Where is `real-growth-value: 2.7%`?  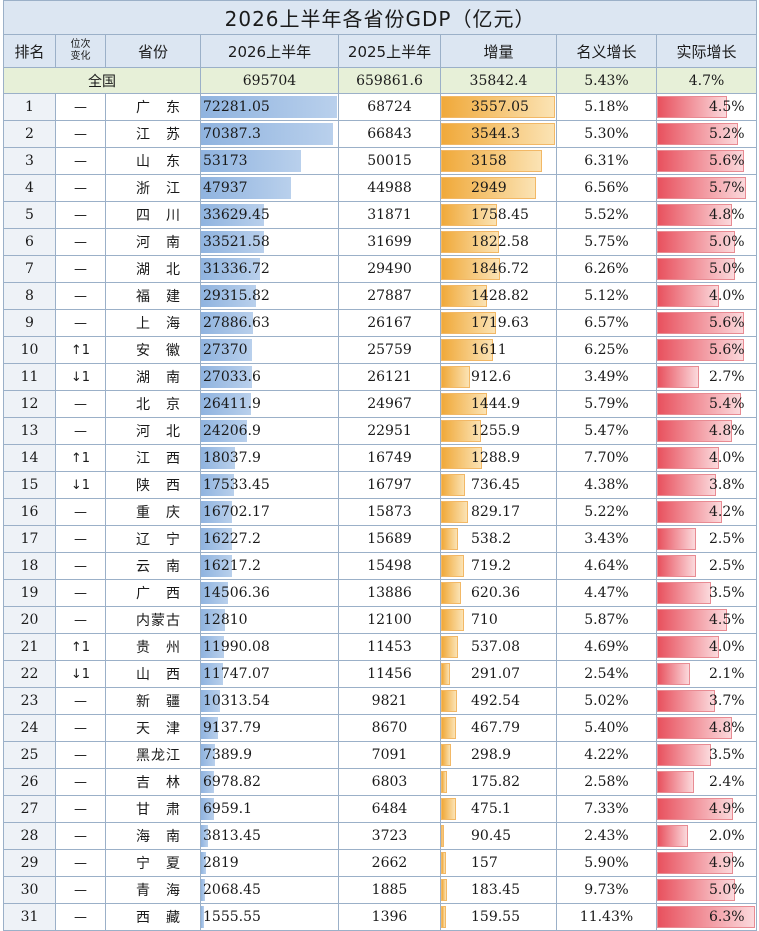
real-growth-value: 2.7% is located at coordinates (727, 377).